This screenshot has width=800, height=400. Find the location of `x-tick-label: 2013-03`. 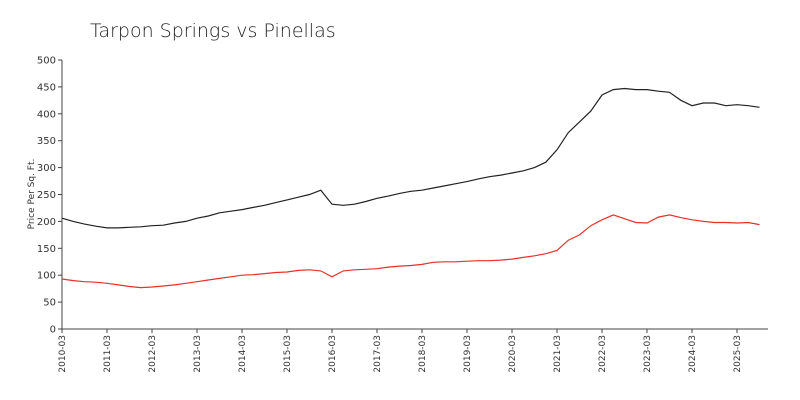

x-tick-label: 2013-03 is located at coordinates (198, 354).